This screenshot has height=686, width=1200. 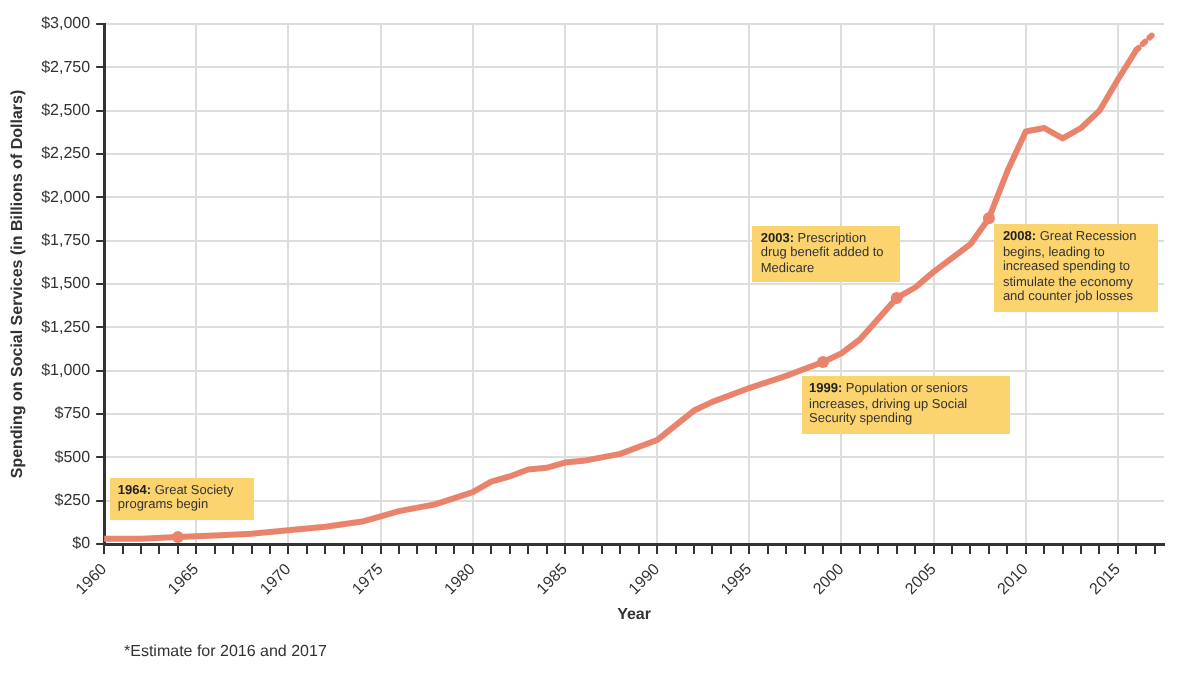 I want to click on y-tick-label: $2,250, so click(x=66, y=153).